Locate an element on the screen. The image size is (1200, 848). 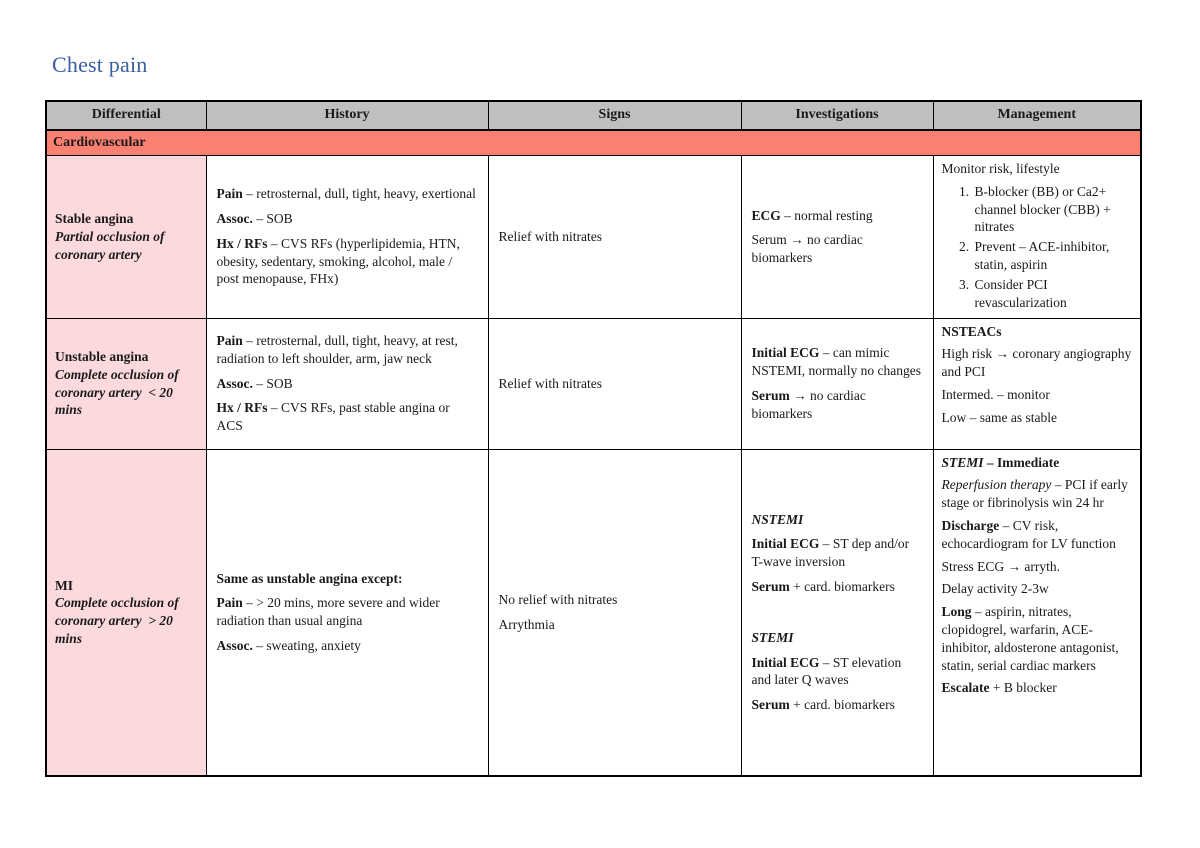
text-run: Pain is located at coordinates (229, 340).